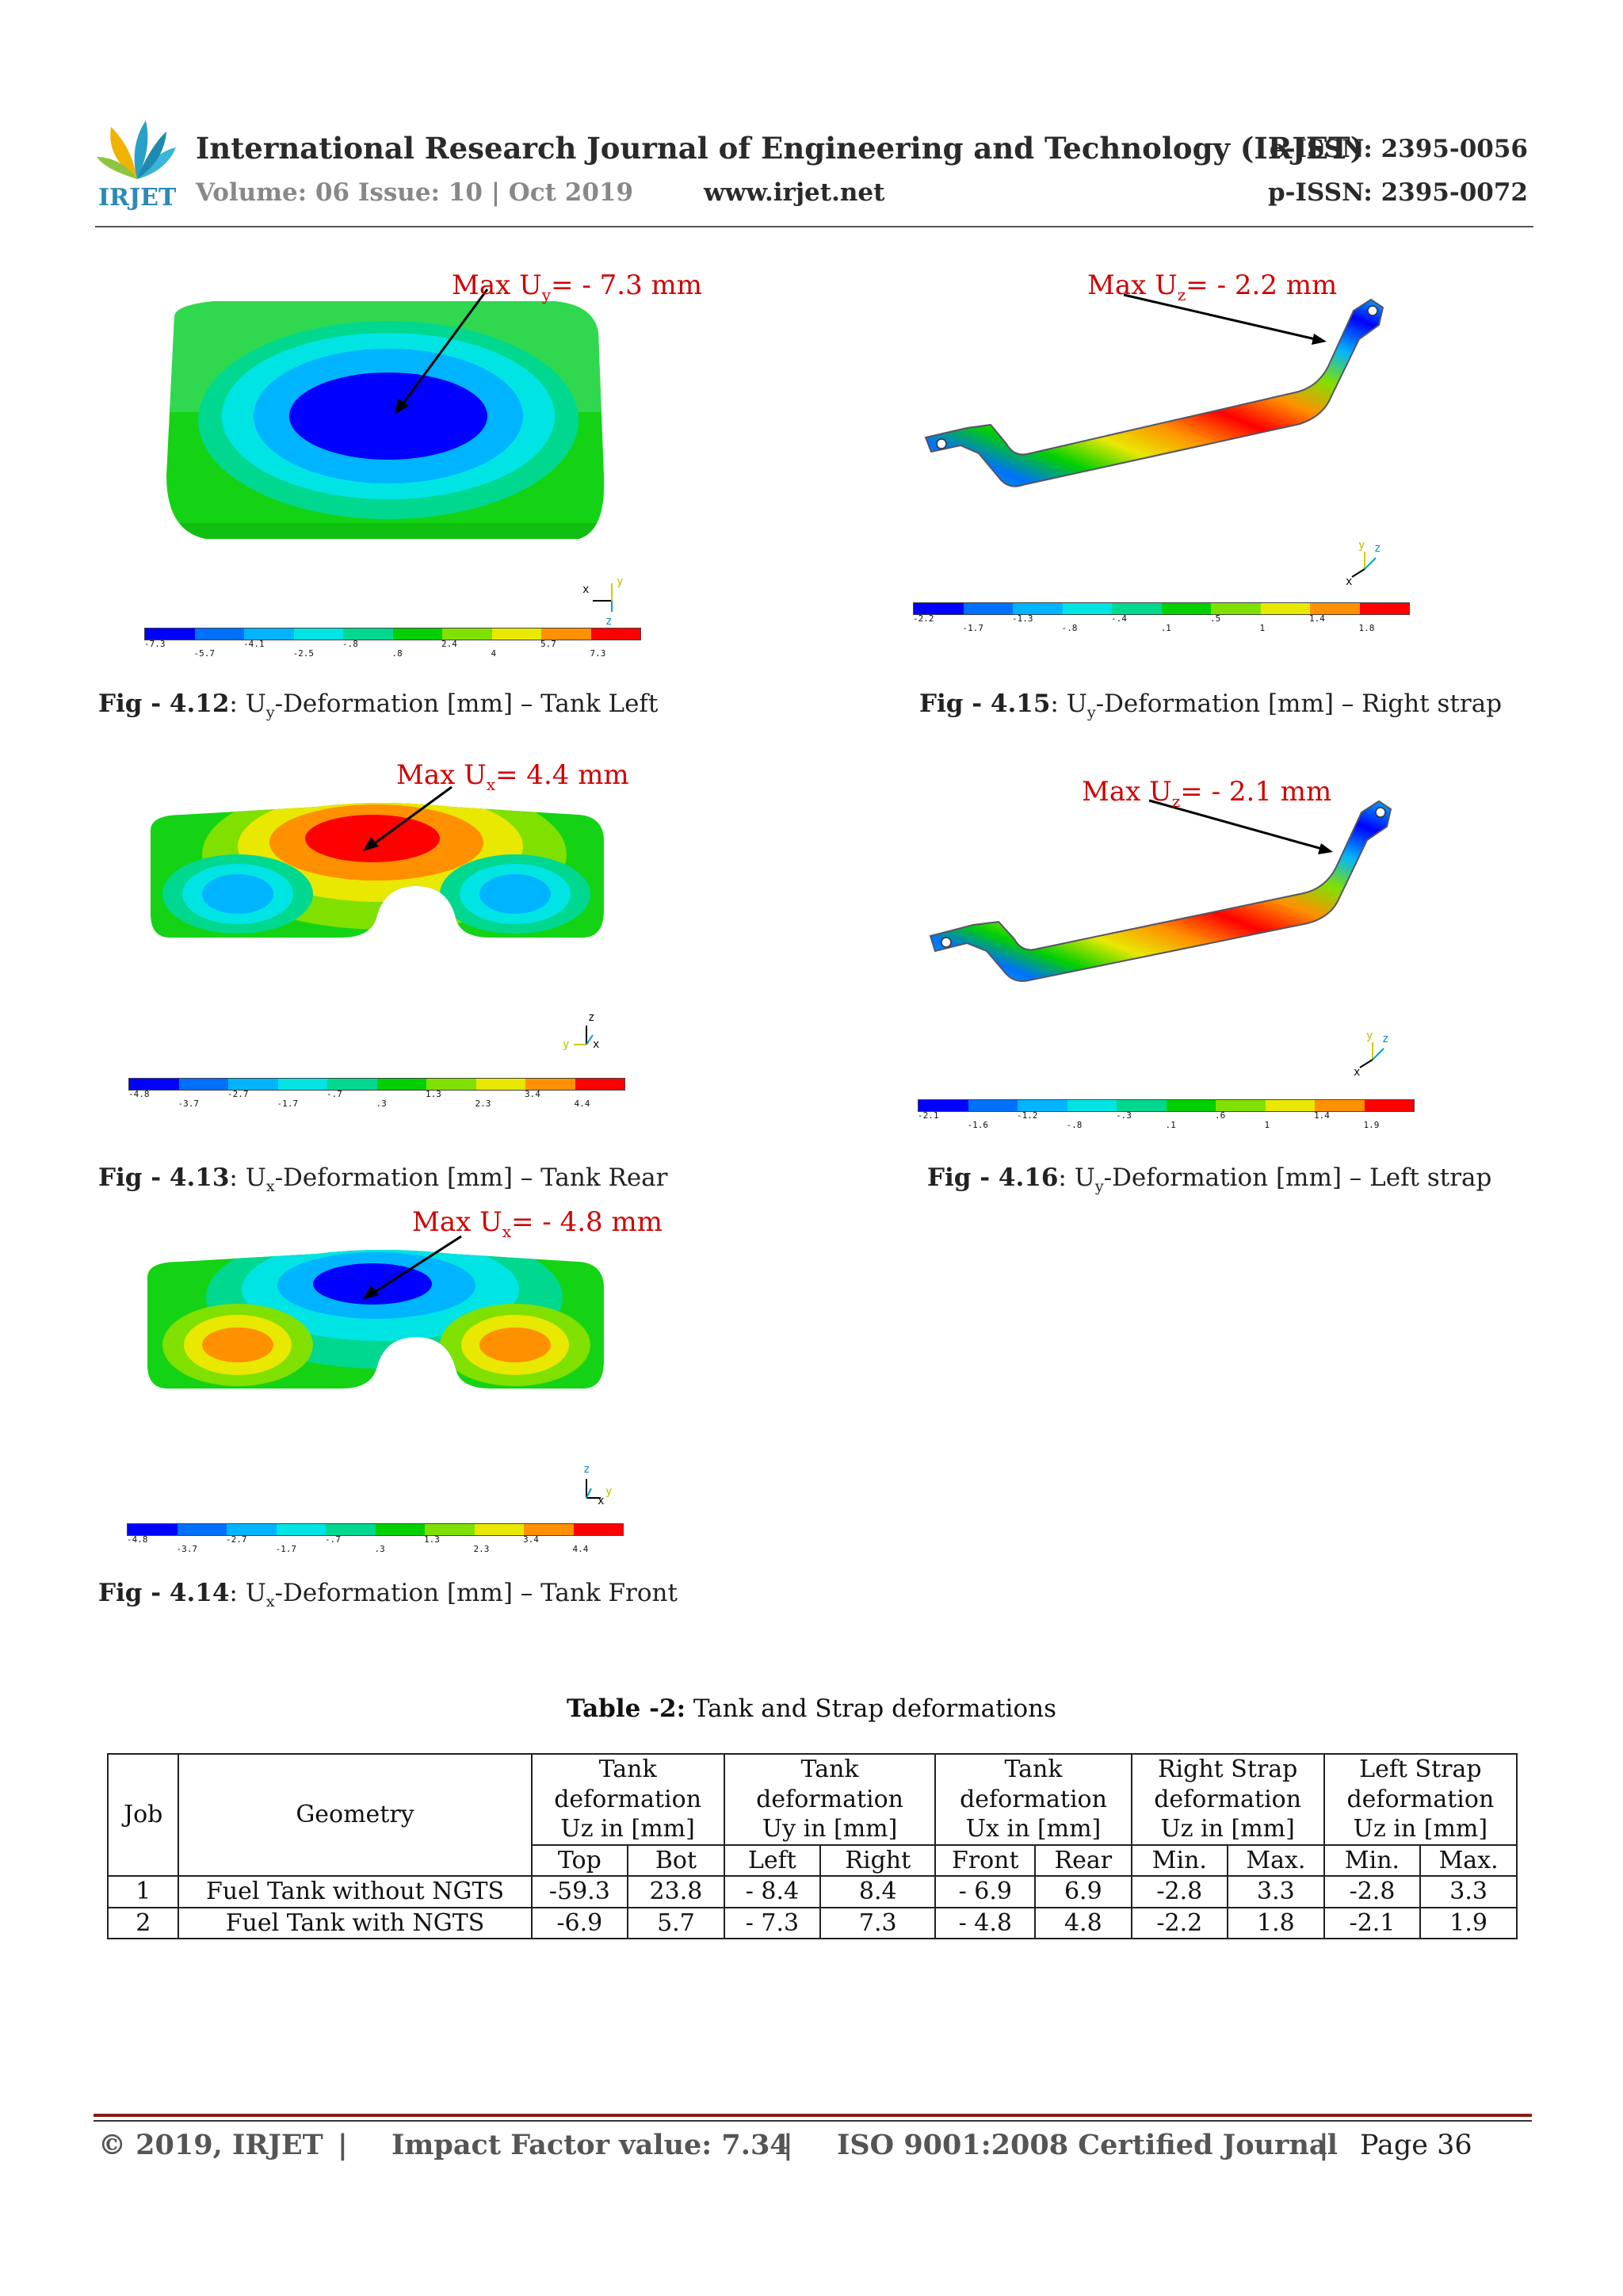  I want to click on value-cell: 3.3, so click(1276, 1891).